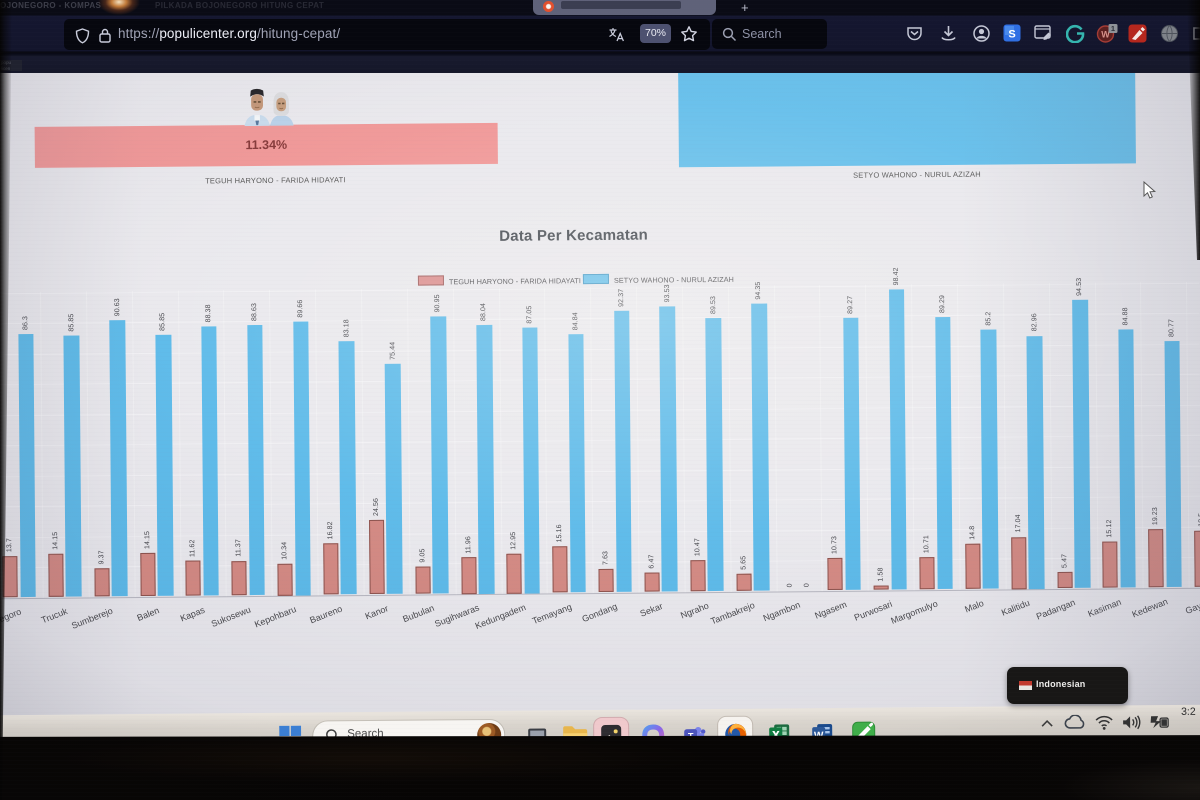  I want to click on svg-text: S, so click(1011, 35).